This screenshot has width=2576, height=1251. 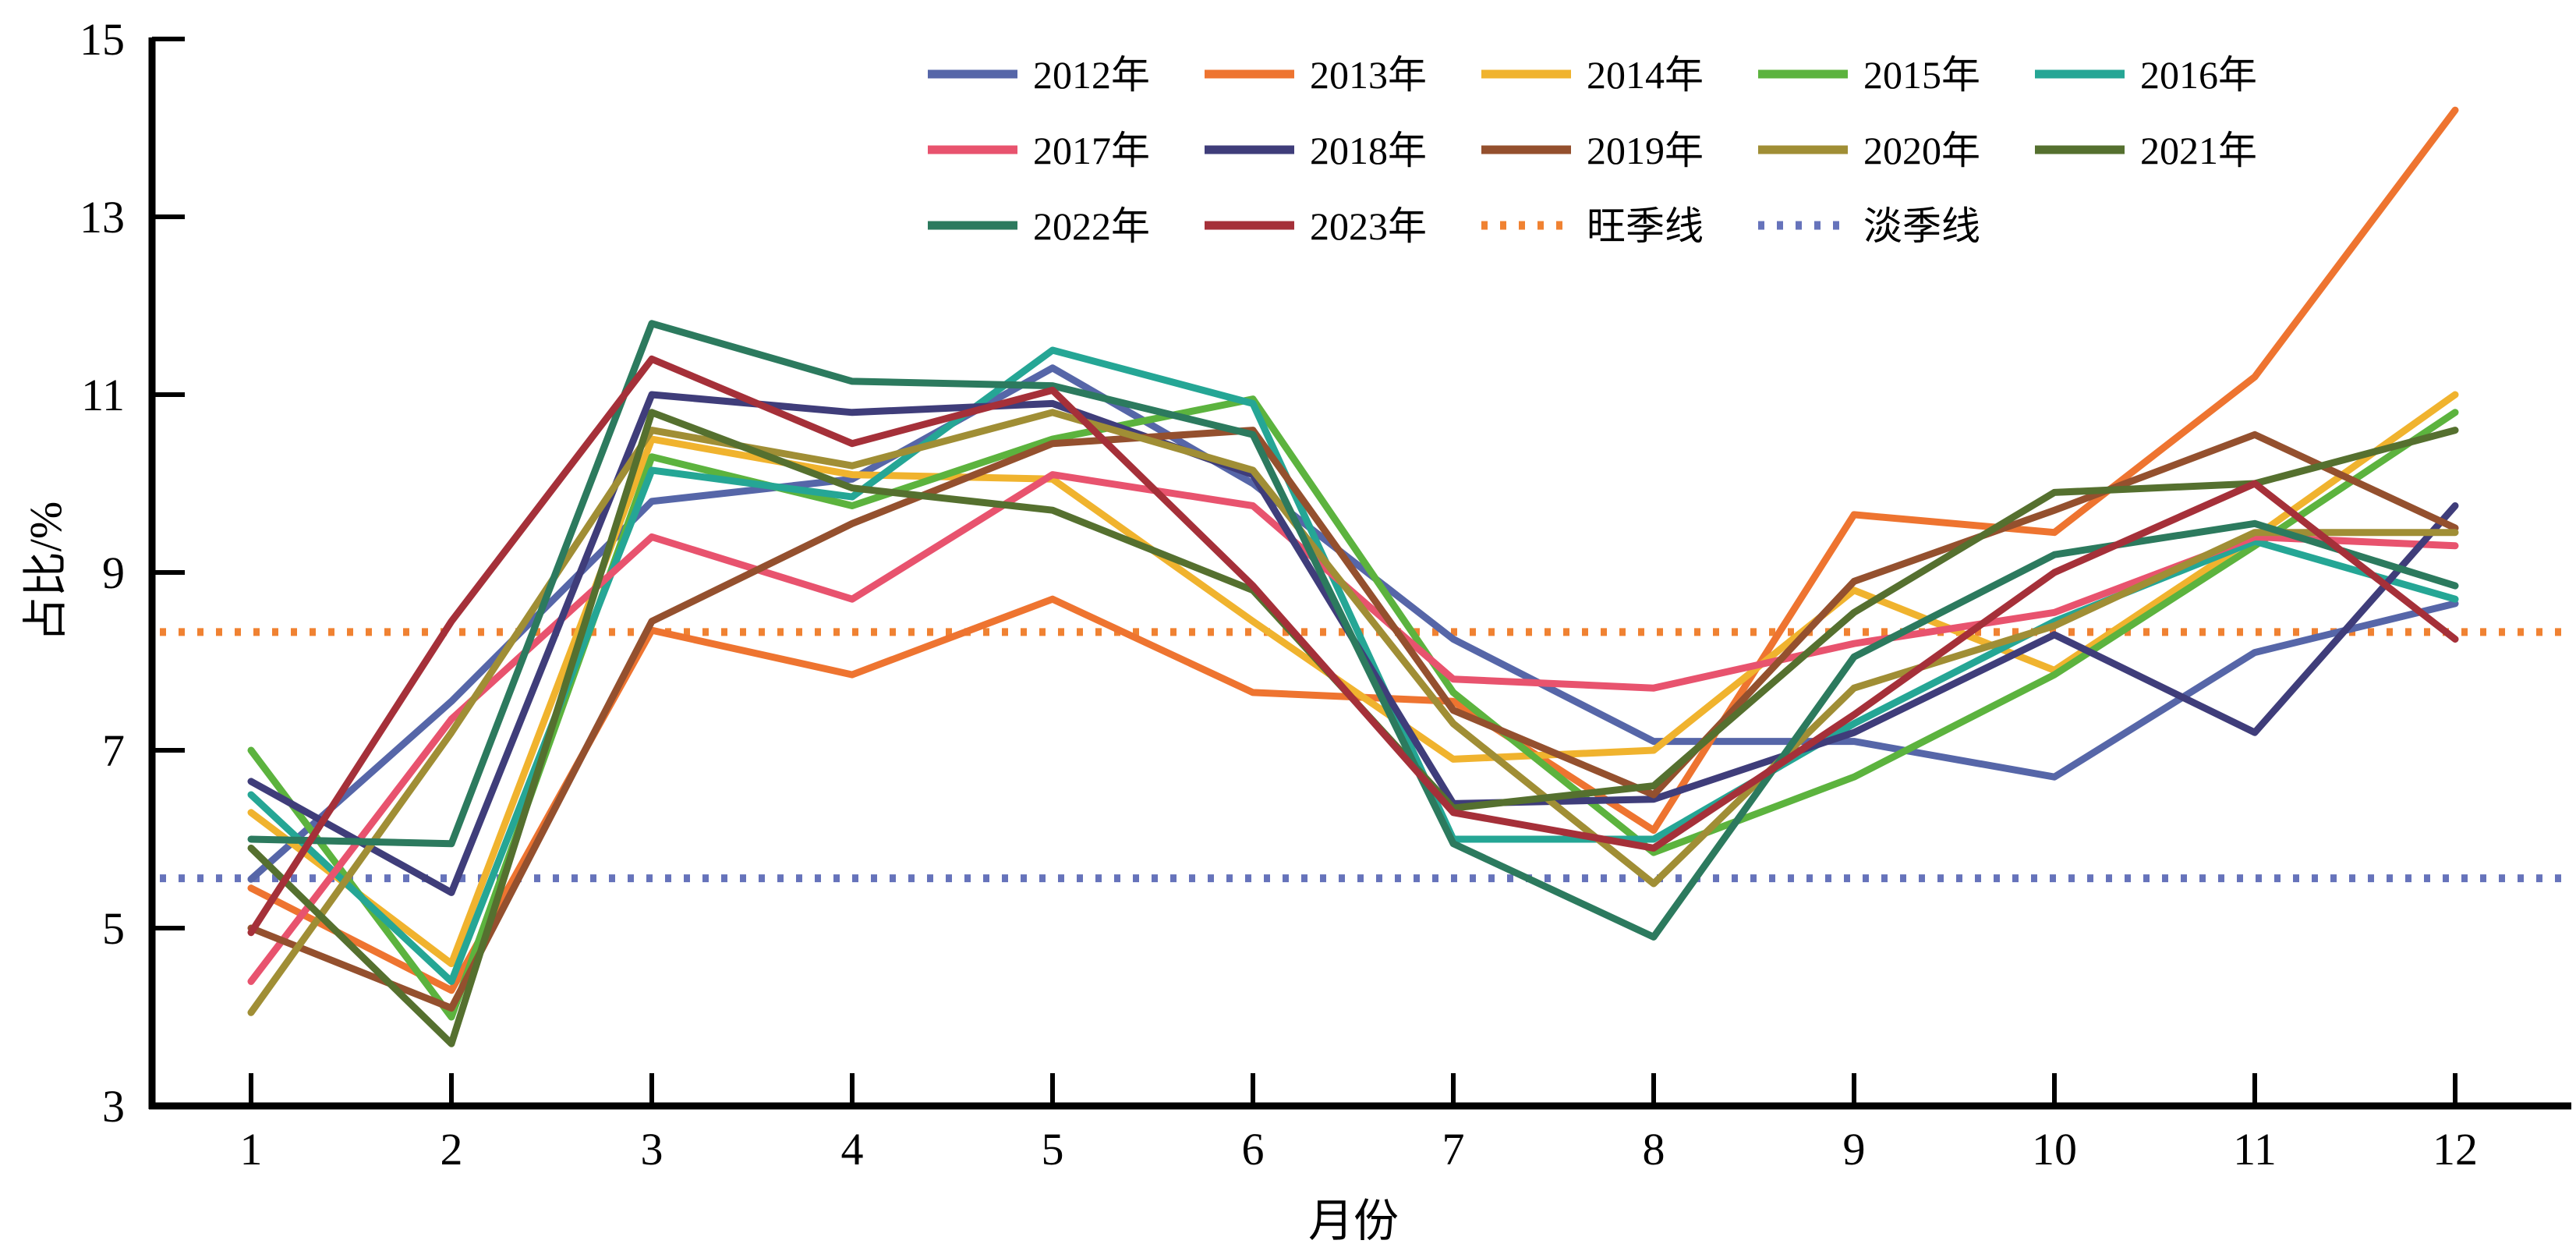 I want to click on legend-item-2016年: 2016年, so click(x=2146, y=75).